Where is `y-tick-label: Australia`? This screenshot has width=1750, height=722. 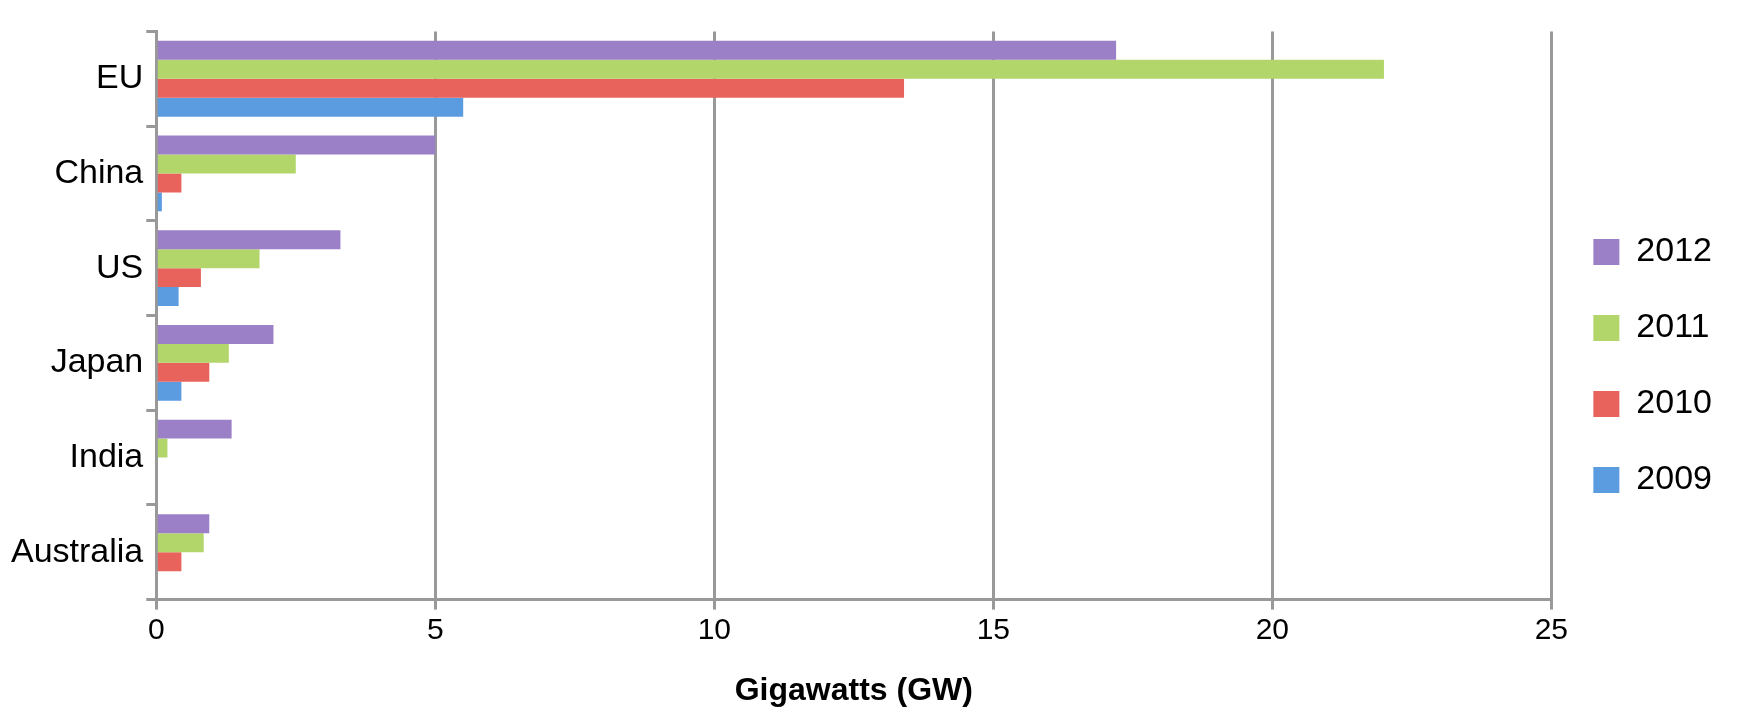 y-tick-label: Australia is located at coordinates (77, 549).